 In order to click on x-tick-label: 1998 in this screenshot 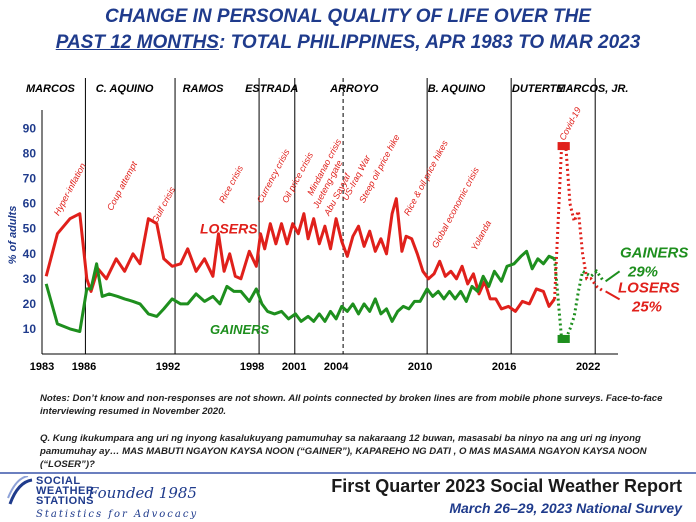, I will do `click(252, 367)`.